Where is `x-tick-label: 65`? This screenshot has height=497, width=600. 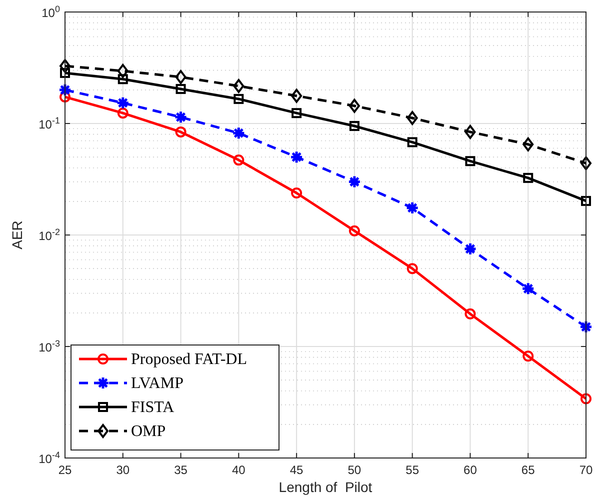
x-tick-label: 65 is located at coordinates (528, 470).